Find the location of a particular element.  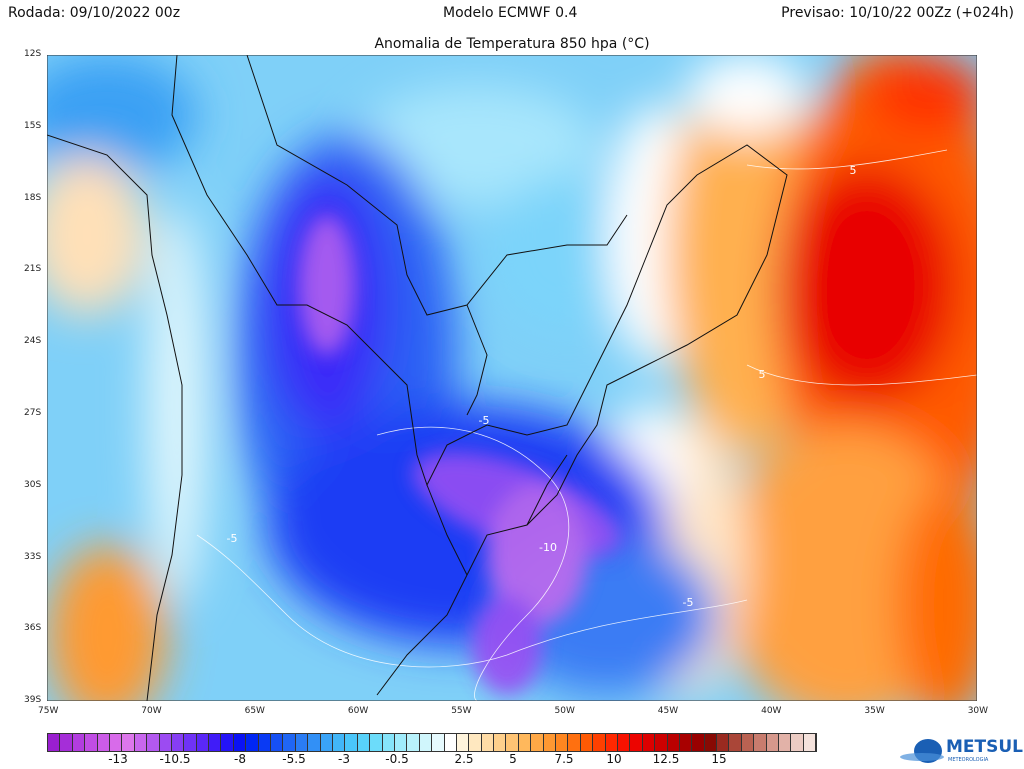

lat-tick-label: 39S is located at coordinates (33, 700).